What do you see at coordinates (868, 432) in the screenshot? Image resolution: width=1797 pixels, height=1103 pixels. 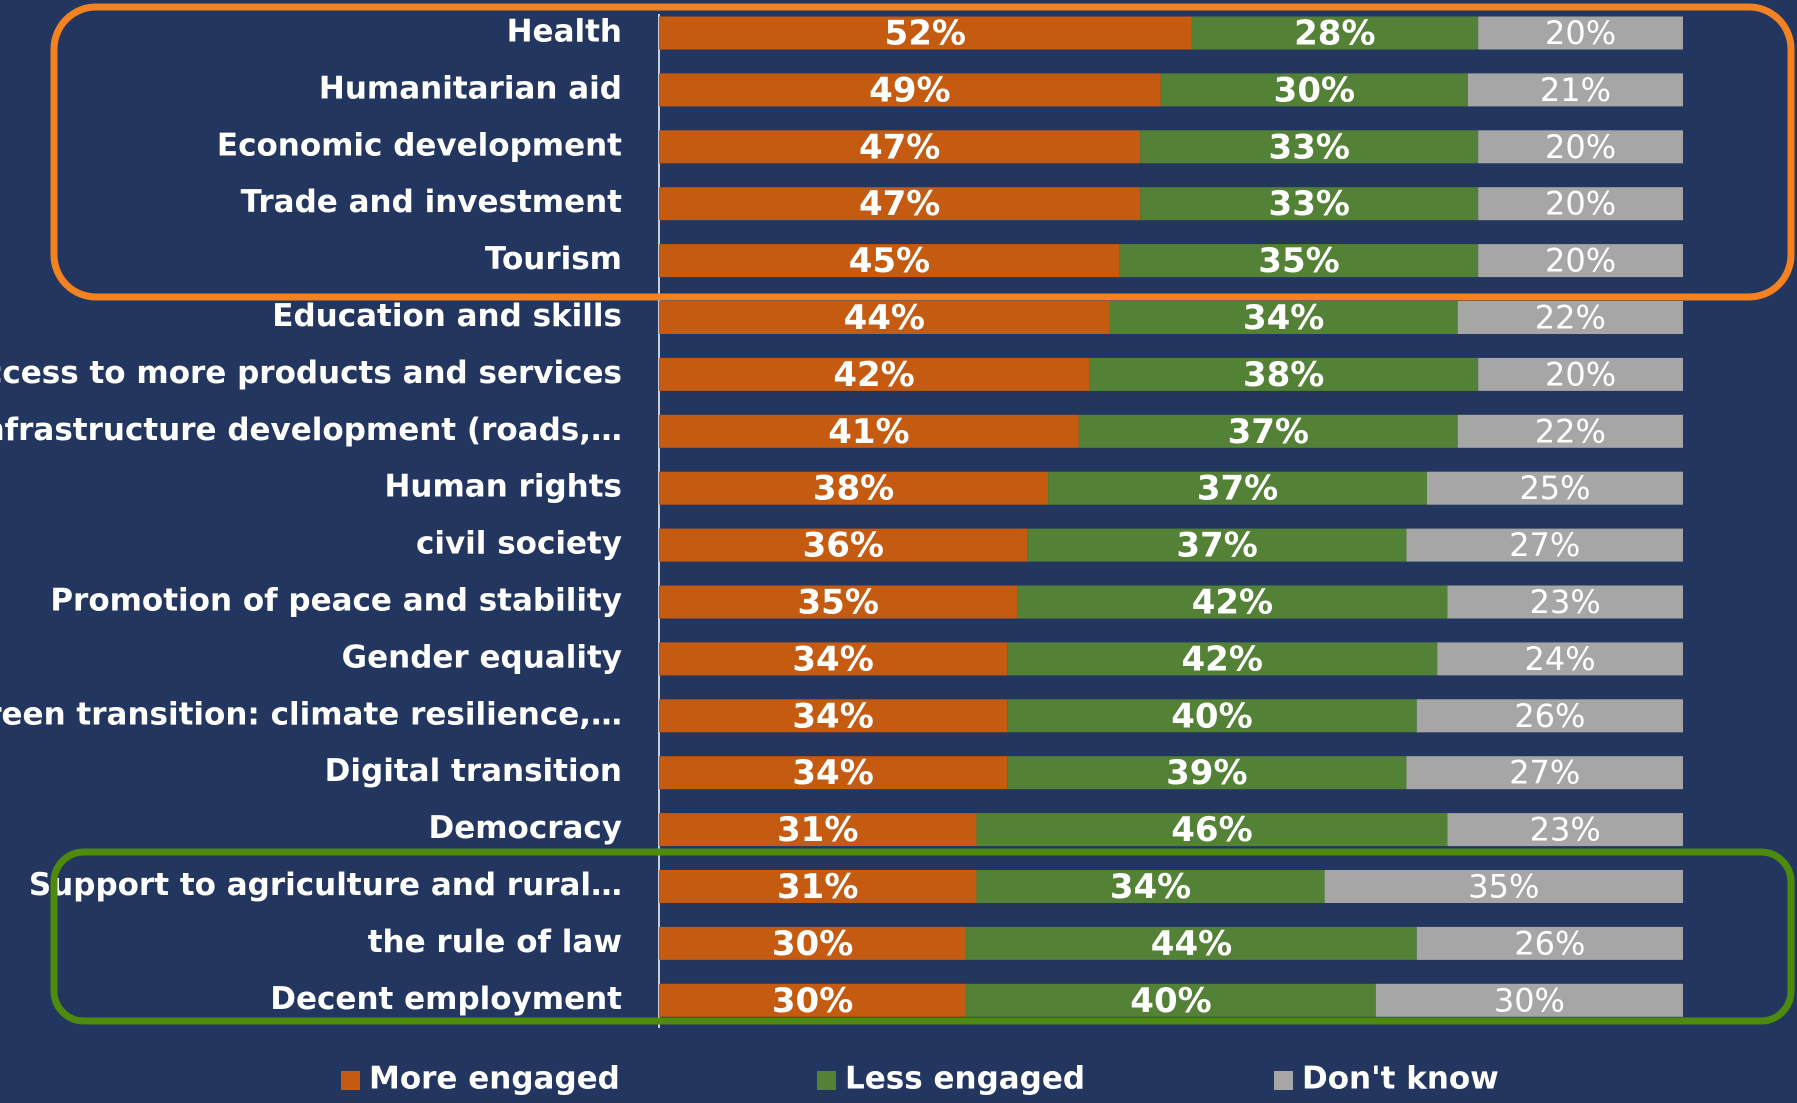 I see `data-label: 41%` at bounding box center [868, 432].